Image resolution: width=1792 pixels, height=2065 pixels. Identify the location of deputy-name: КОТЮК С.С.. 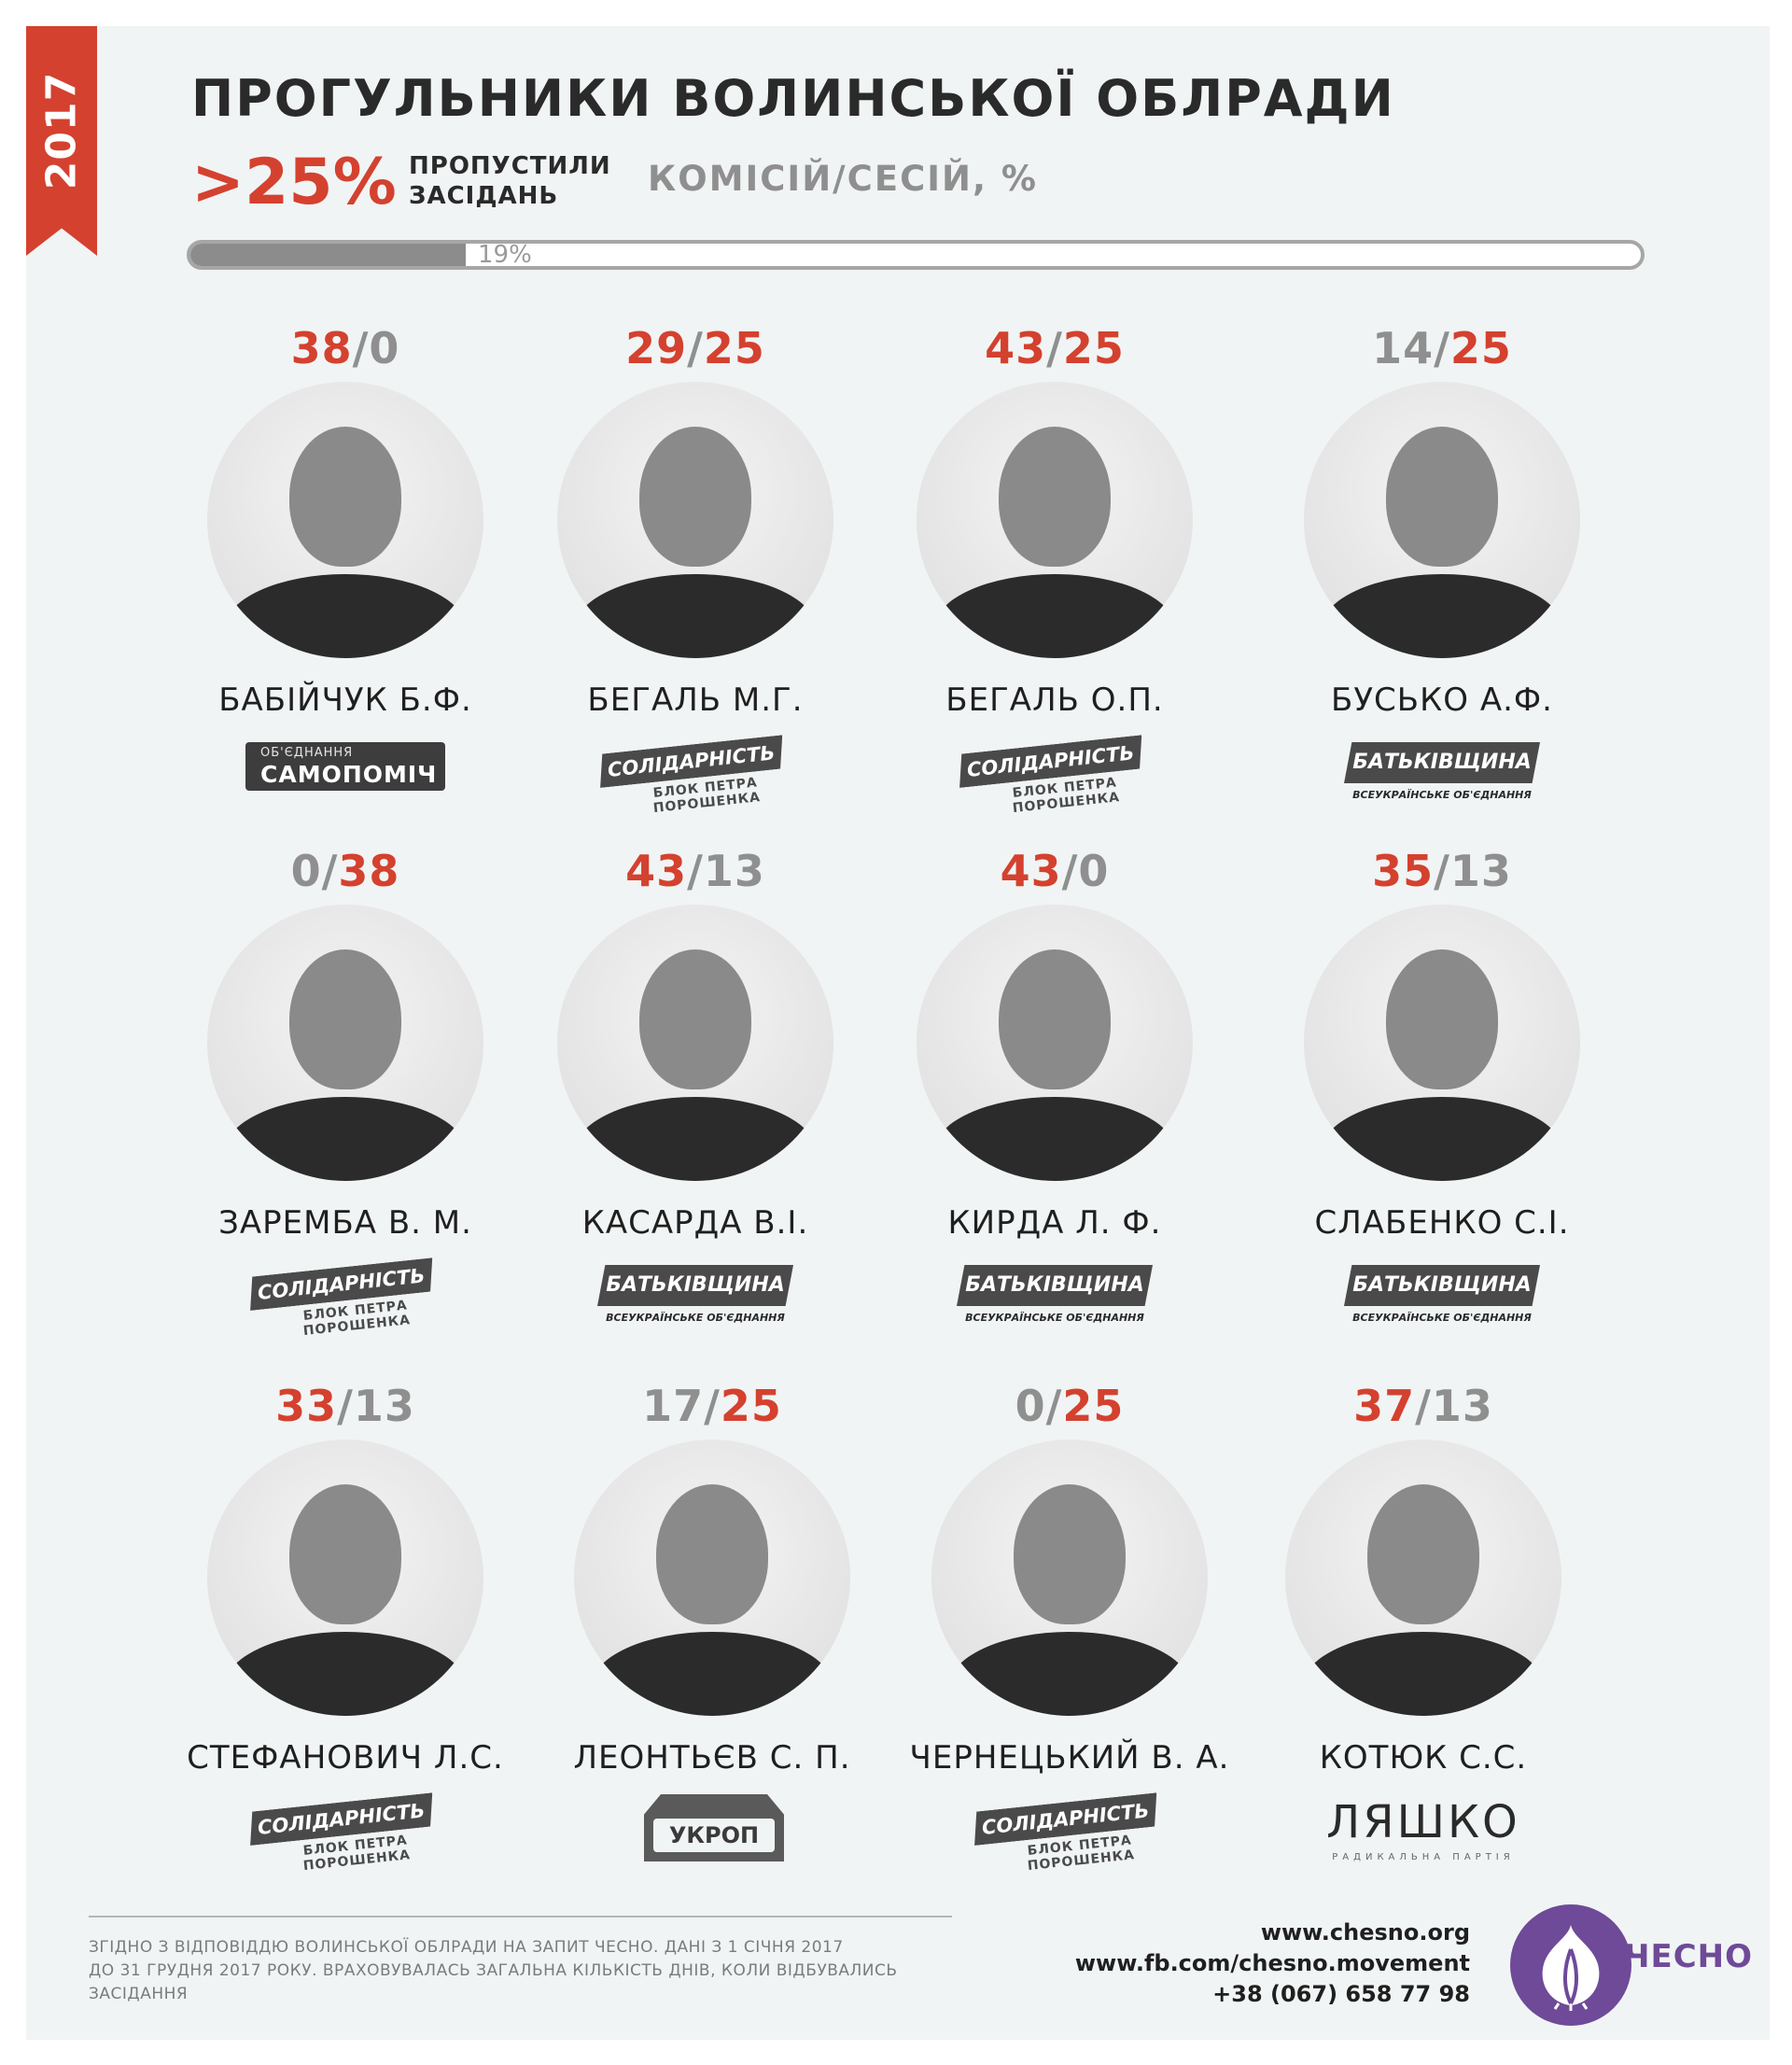
(1423, 1758).